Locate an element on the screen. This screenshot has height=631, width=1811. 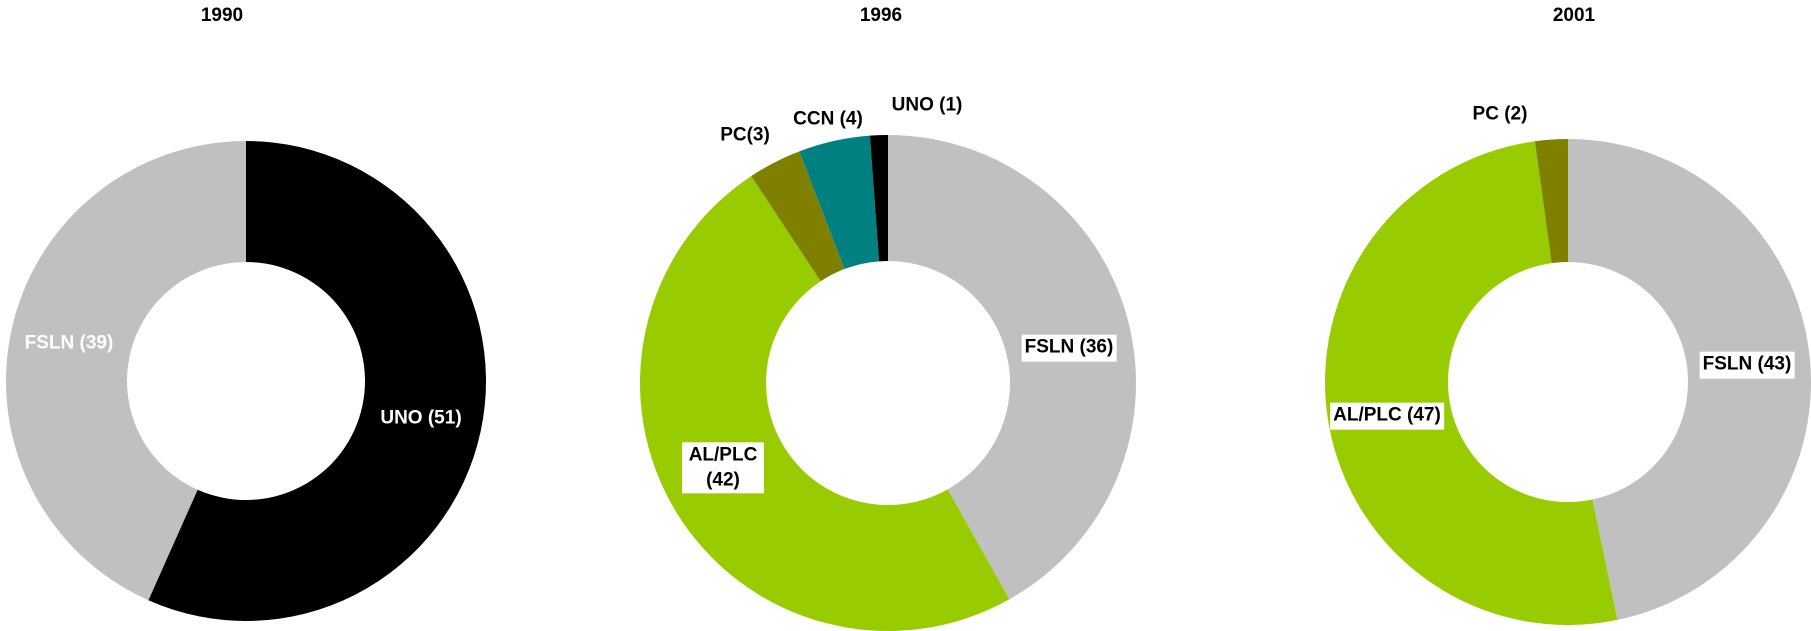
chart-title: 1990 is located at coordinates (222, 15).